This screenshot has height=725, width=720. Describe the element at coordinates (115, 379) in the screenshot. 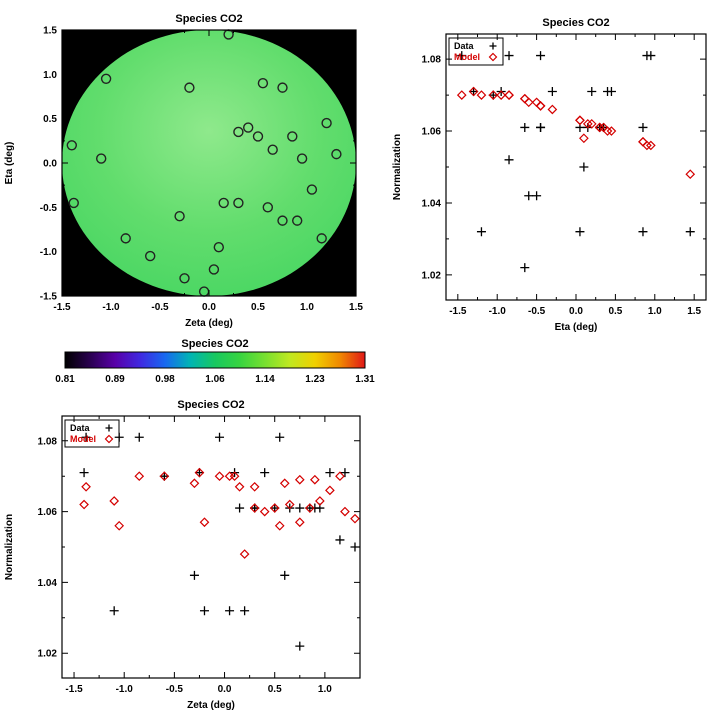

I see `svg-text: 0.89` at that location.